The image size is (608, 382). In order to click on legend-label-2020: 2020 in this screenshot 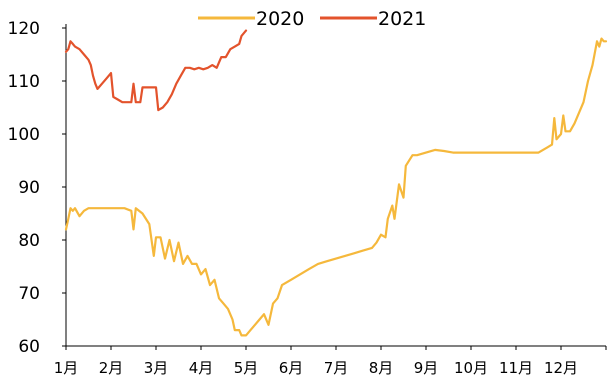, I will do `click(280, 19)`.